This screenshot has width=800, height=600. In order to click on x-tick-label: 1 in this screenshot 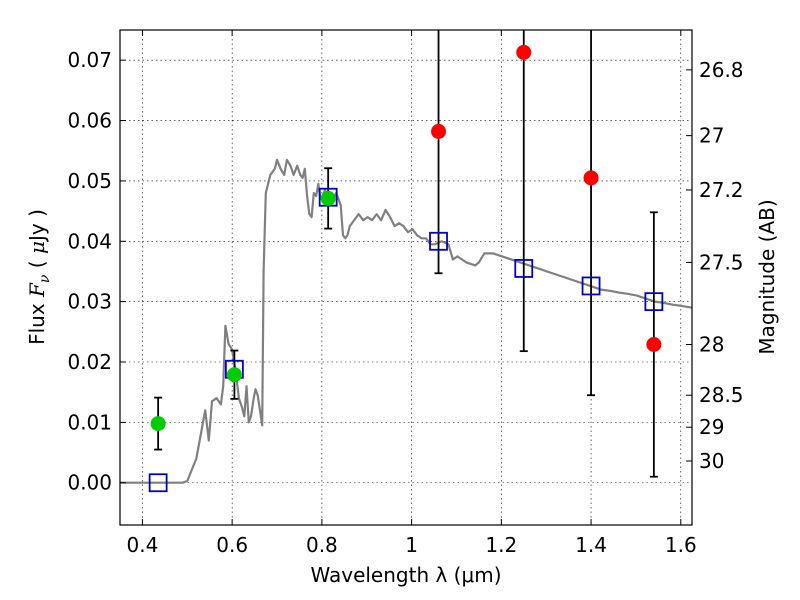, I will do `click(411, 545)`.